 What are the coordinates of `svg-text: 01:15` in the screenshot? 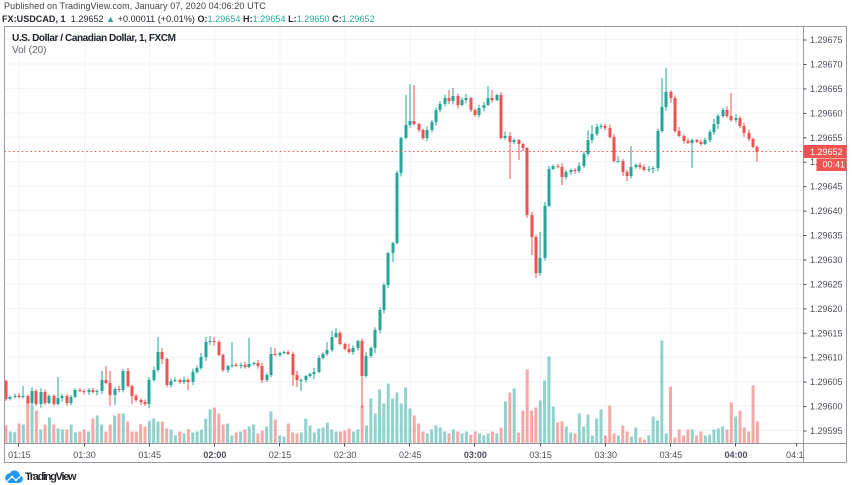 It's located at (19, 455).